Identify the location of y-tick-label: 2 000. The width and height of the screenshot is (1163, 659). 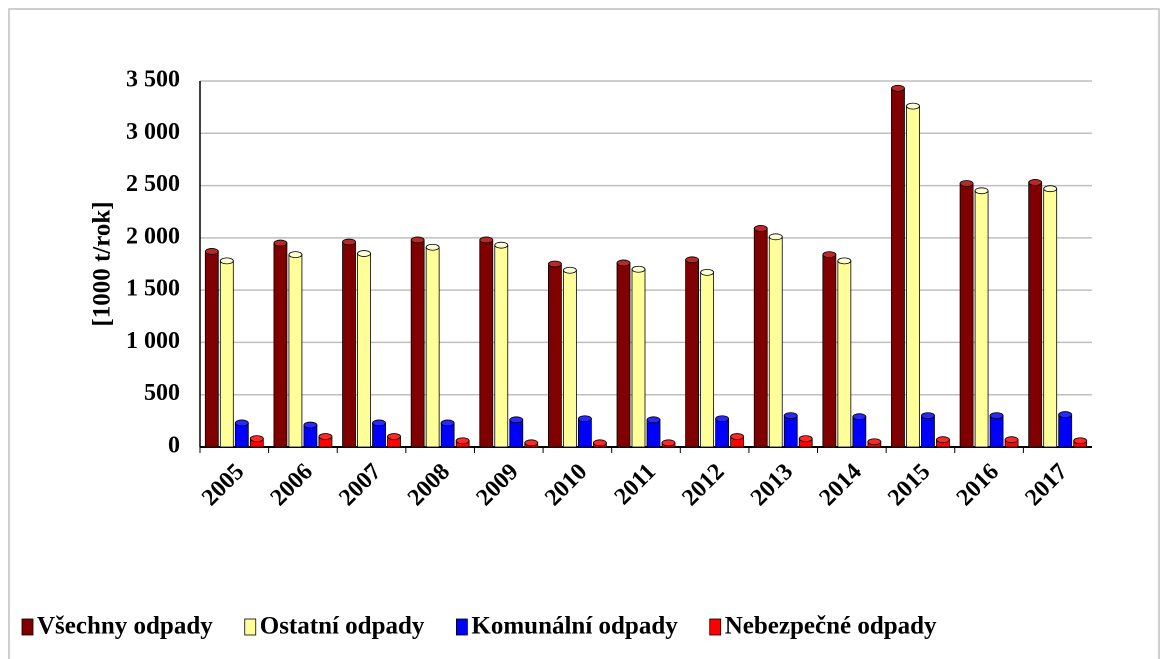
(153, 236).